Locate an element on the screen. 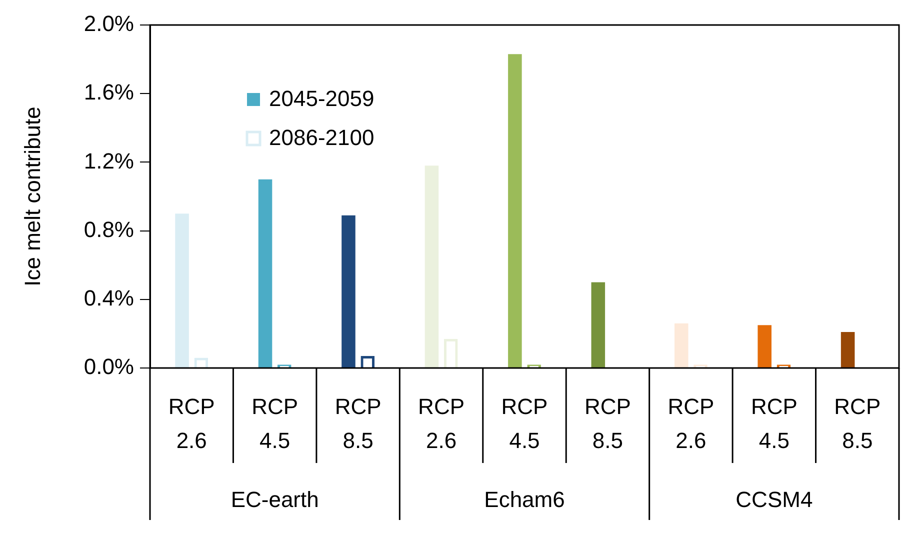  y-tick-label: 0.4% is located at coordinates (109, 297).